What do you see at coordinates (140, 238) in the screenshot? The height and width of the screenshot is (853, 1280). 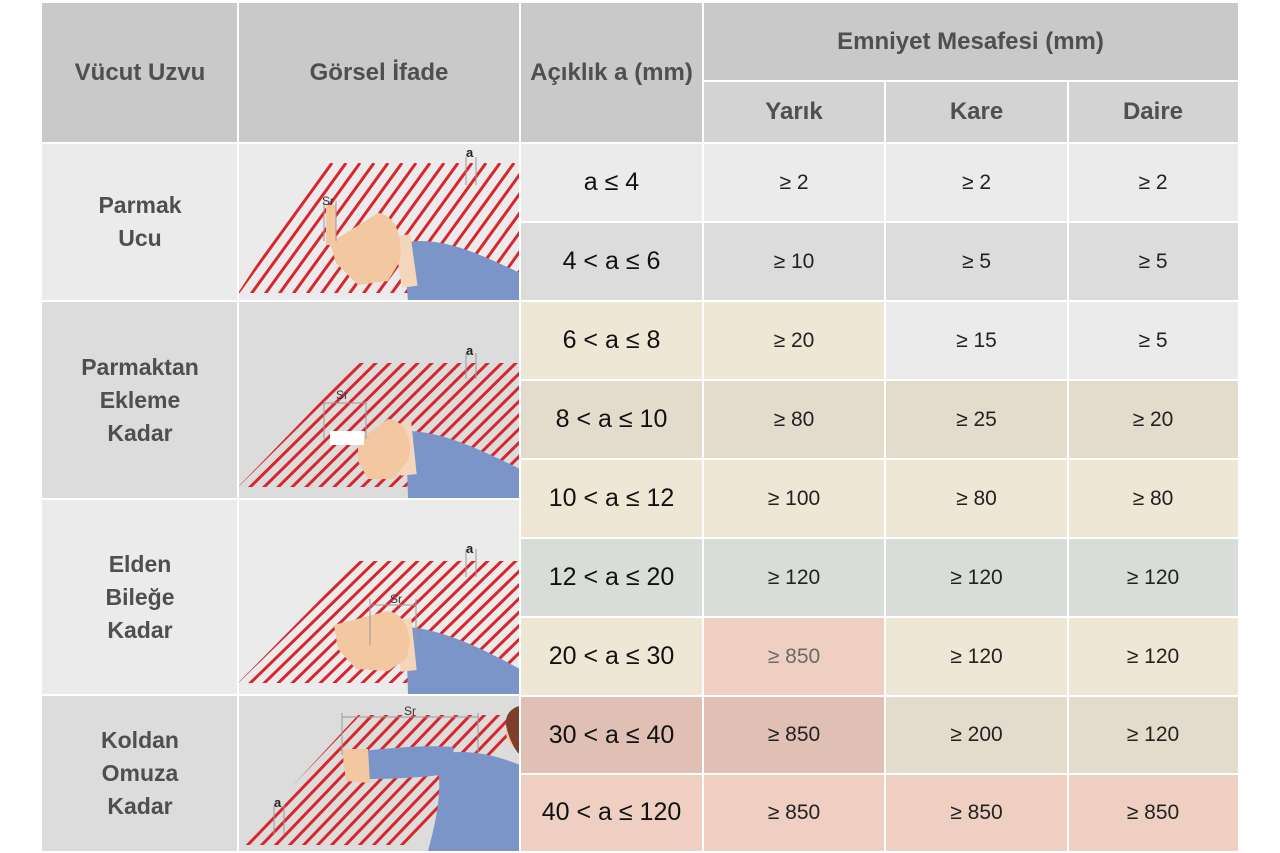 I see `group-1-line-2: Ucu` at bounding box center [140, 238].